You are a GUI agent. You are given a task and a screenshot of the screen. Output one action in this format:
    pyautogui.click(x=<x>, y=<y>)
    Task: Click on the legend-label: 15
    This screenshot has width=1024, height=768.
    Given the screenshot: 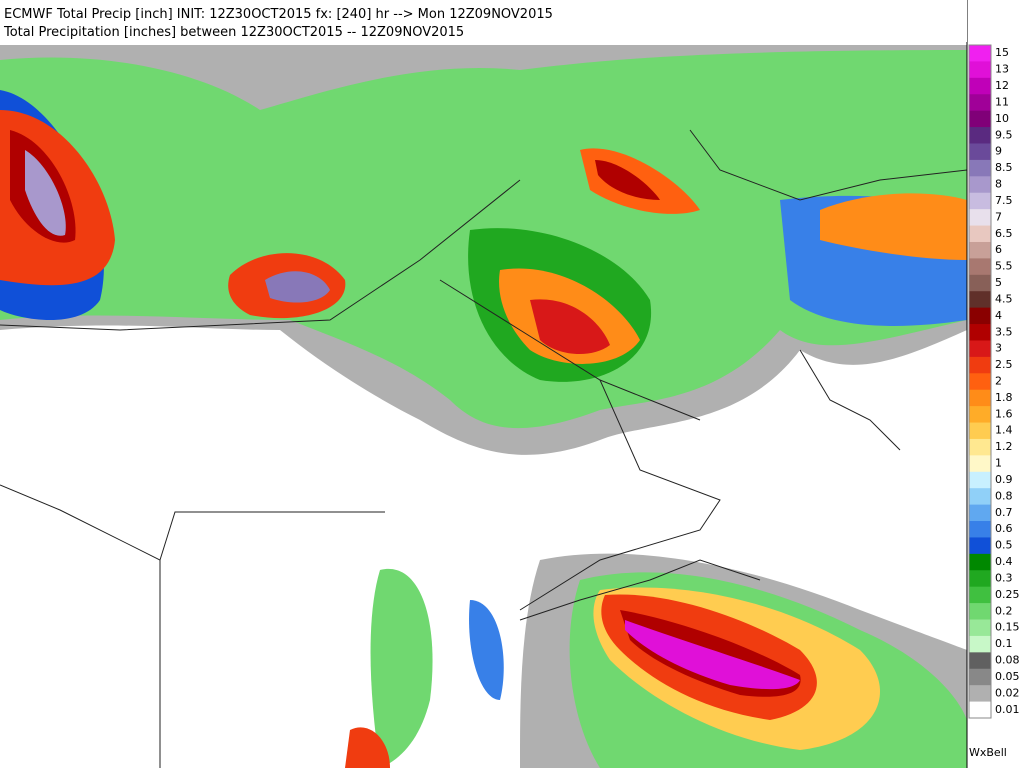 What is the action you would take?
    pyautogui.click(x=1002, y=52)
    